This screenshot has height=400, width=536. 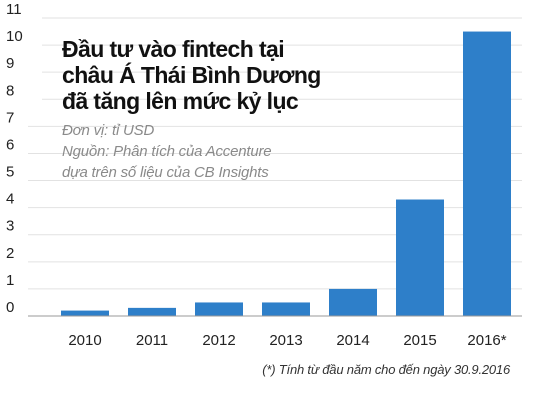 I want to click on chart-source-line-2: dựa trên số liệu của CB Insights, so click(x=165, y=172).